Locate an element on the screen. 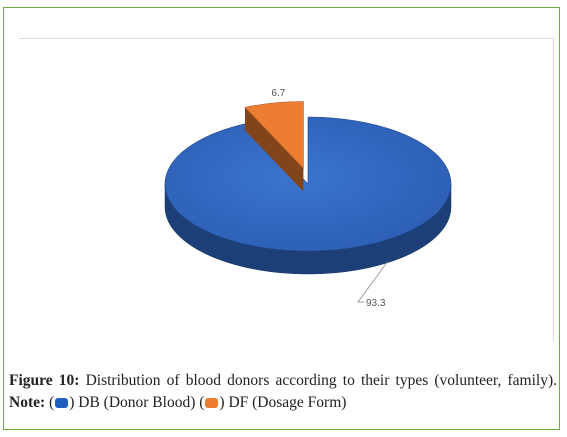 The width and height of the screenshot is (567, 437). legend-swatch-df is located at coordinates (212, 403).